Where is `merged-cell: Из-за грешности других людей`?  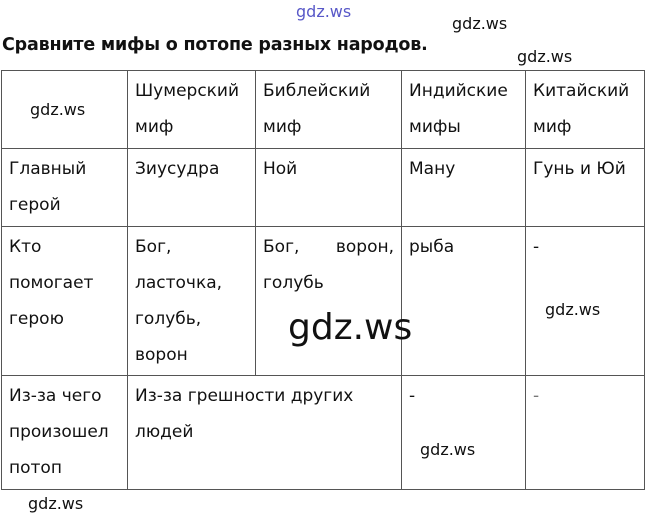
merged-cell: Из-за грешности других людей is located at coordinates (264, 432).